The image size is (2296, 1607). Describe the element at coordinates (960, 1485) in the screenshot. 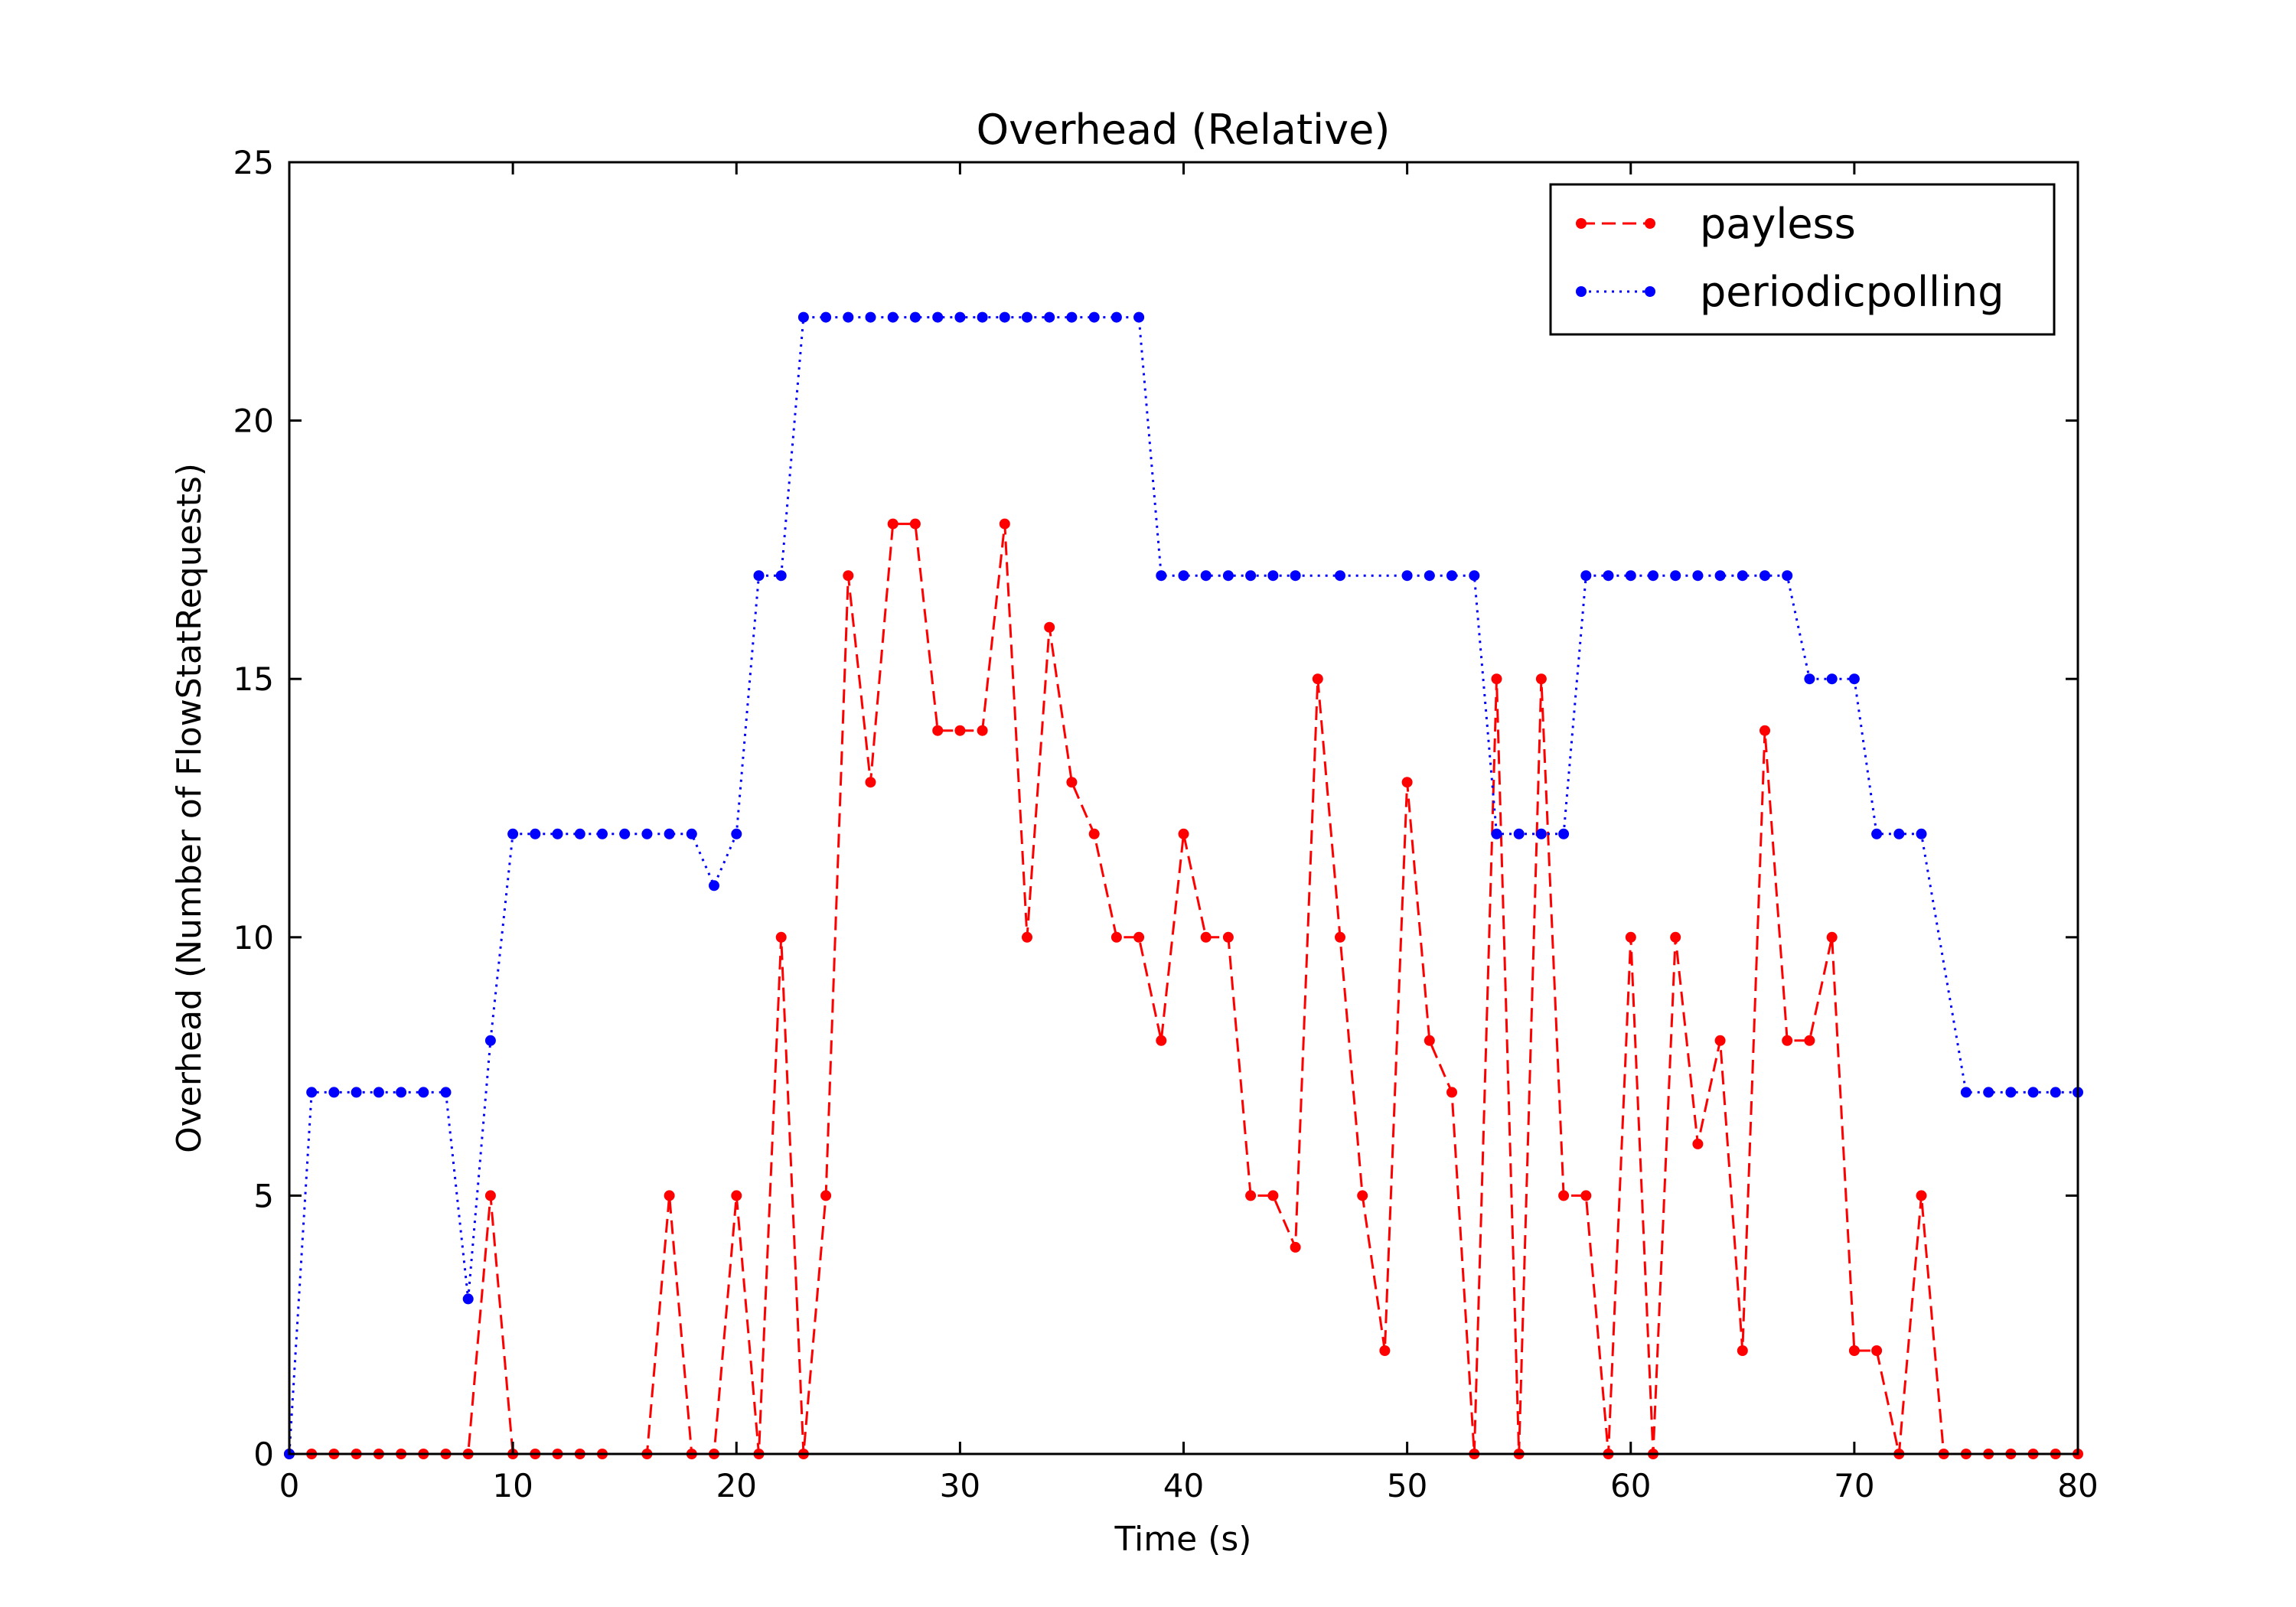

I see `x-tick-label: 30` at that location.